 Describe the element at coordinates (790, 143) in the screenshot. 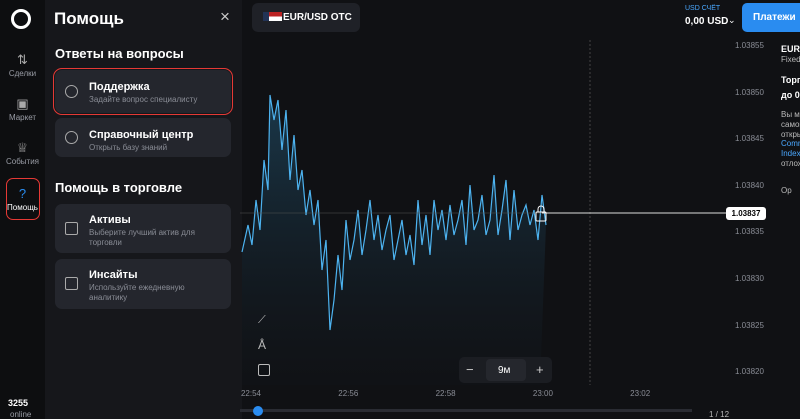

I see `side-text: Comm` at that location.